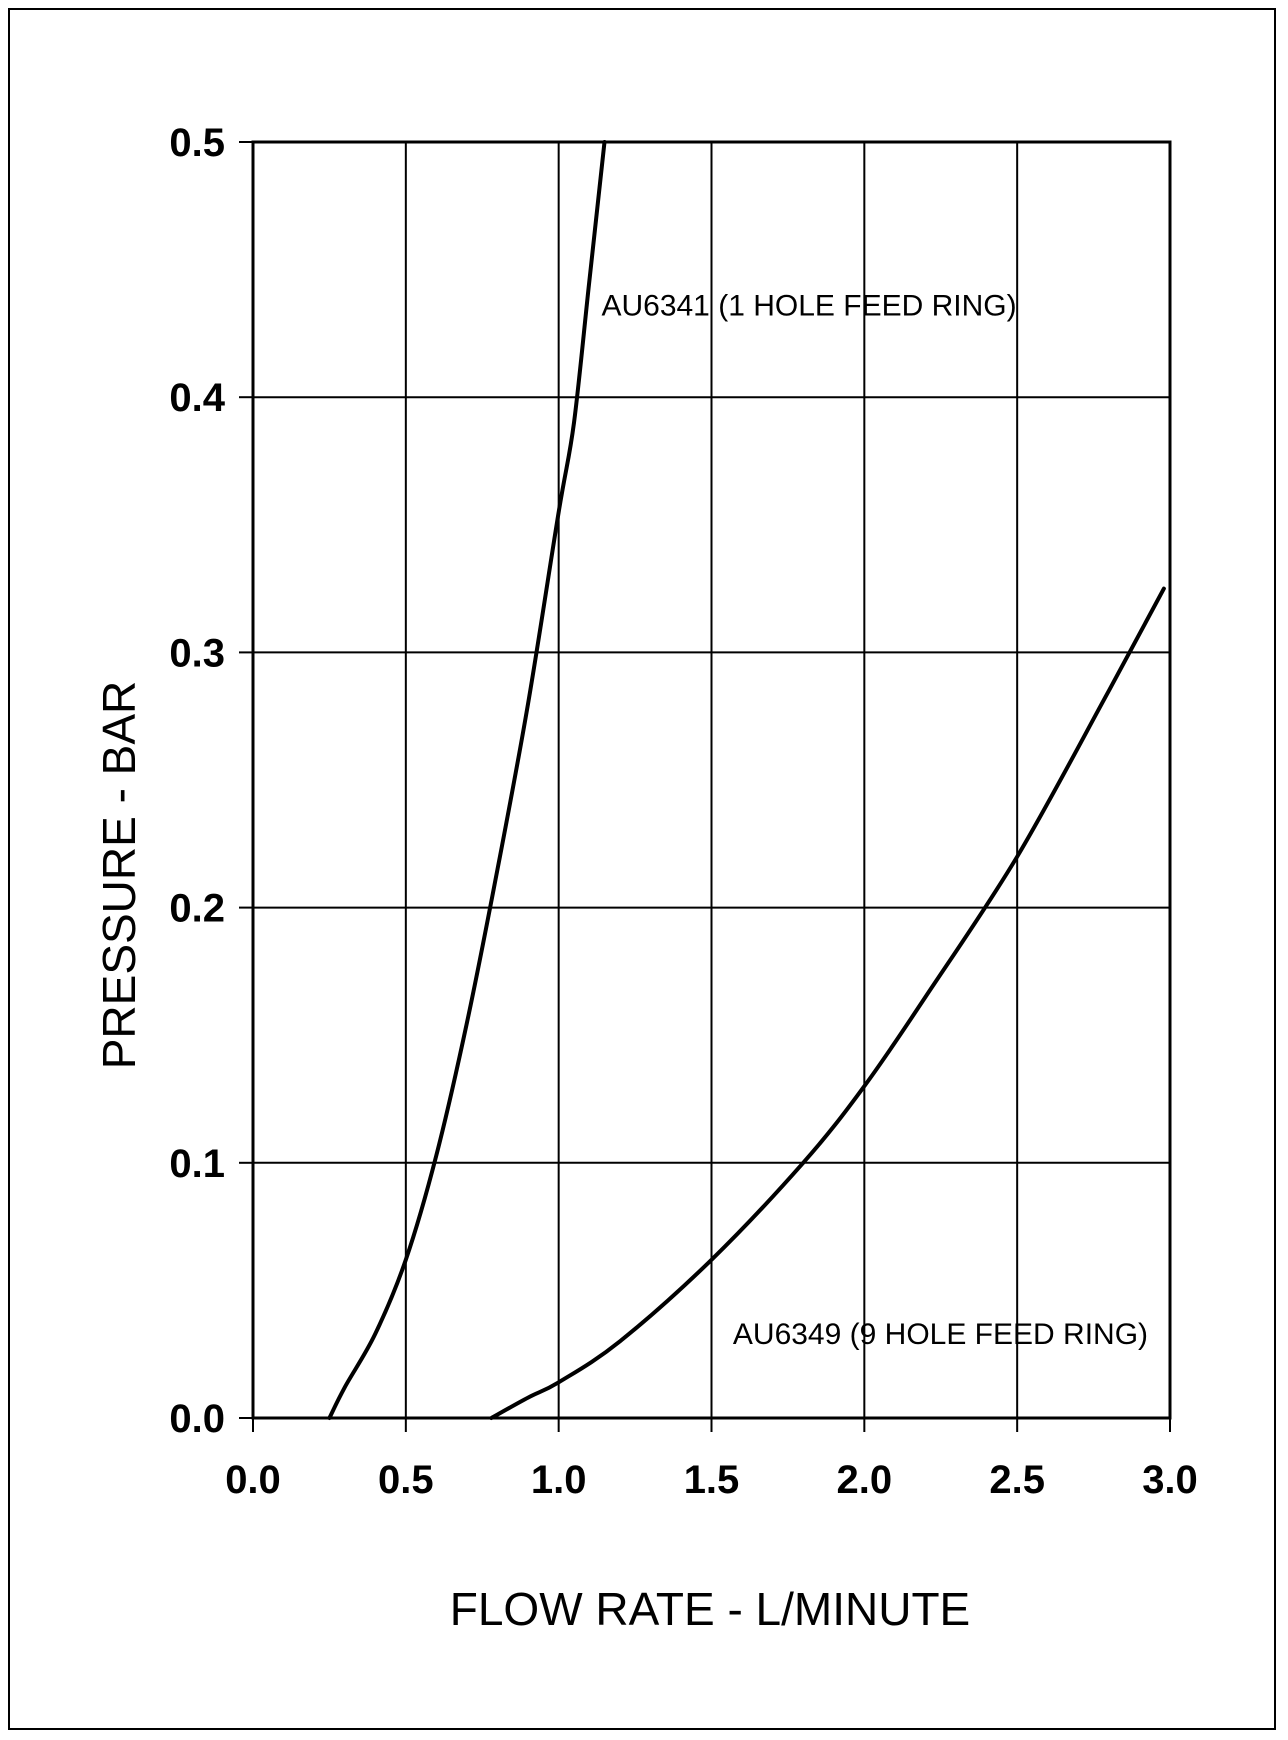 The height and width of the screenshot is (1740, 1288). I want to click on y-tick-label: 0.4, so click(197, 398).